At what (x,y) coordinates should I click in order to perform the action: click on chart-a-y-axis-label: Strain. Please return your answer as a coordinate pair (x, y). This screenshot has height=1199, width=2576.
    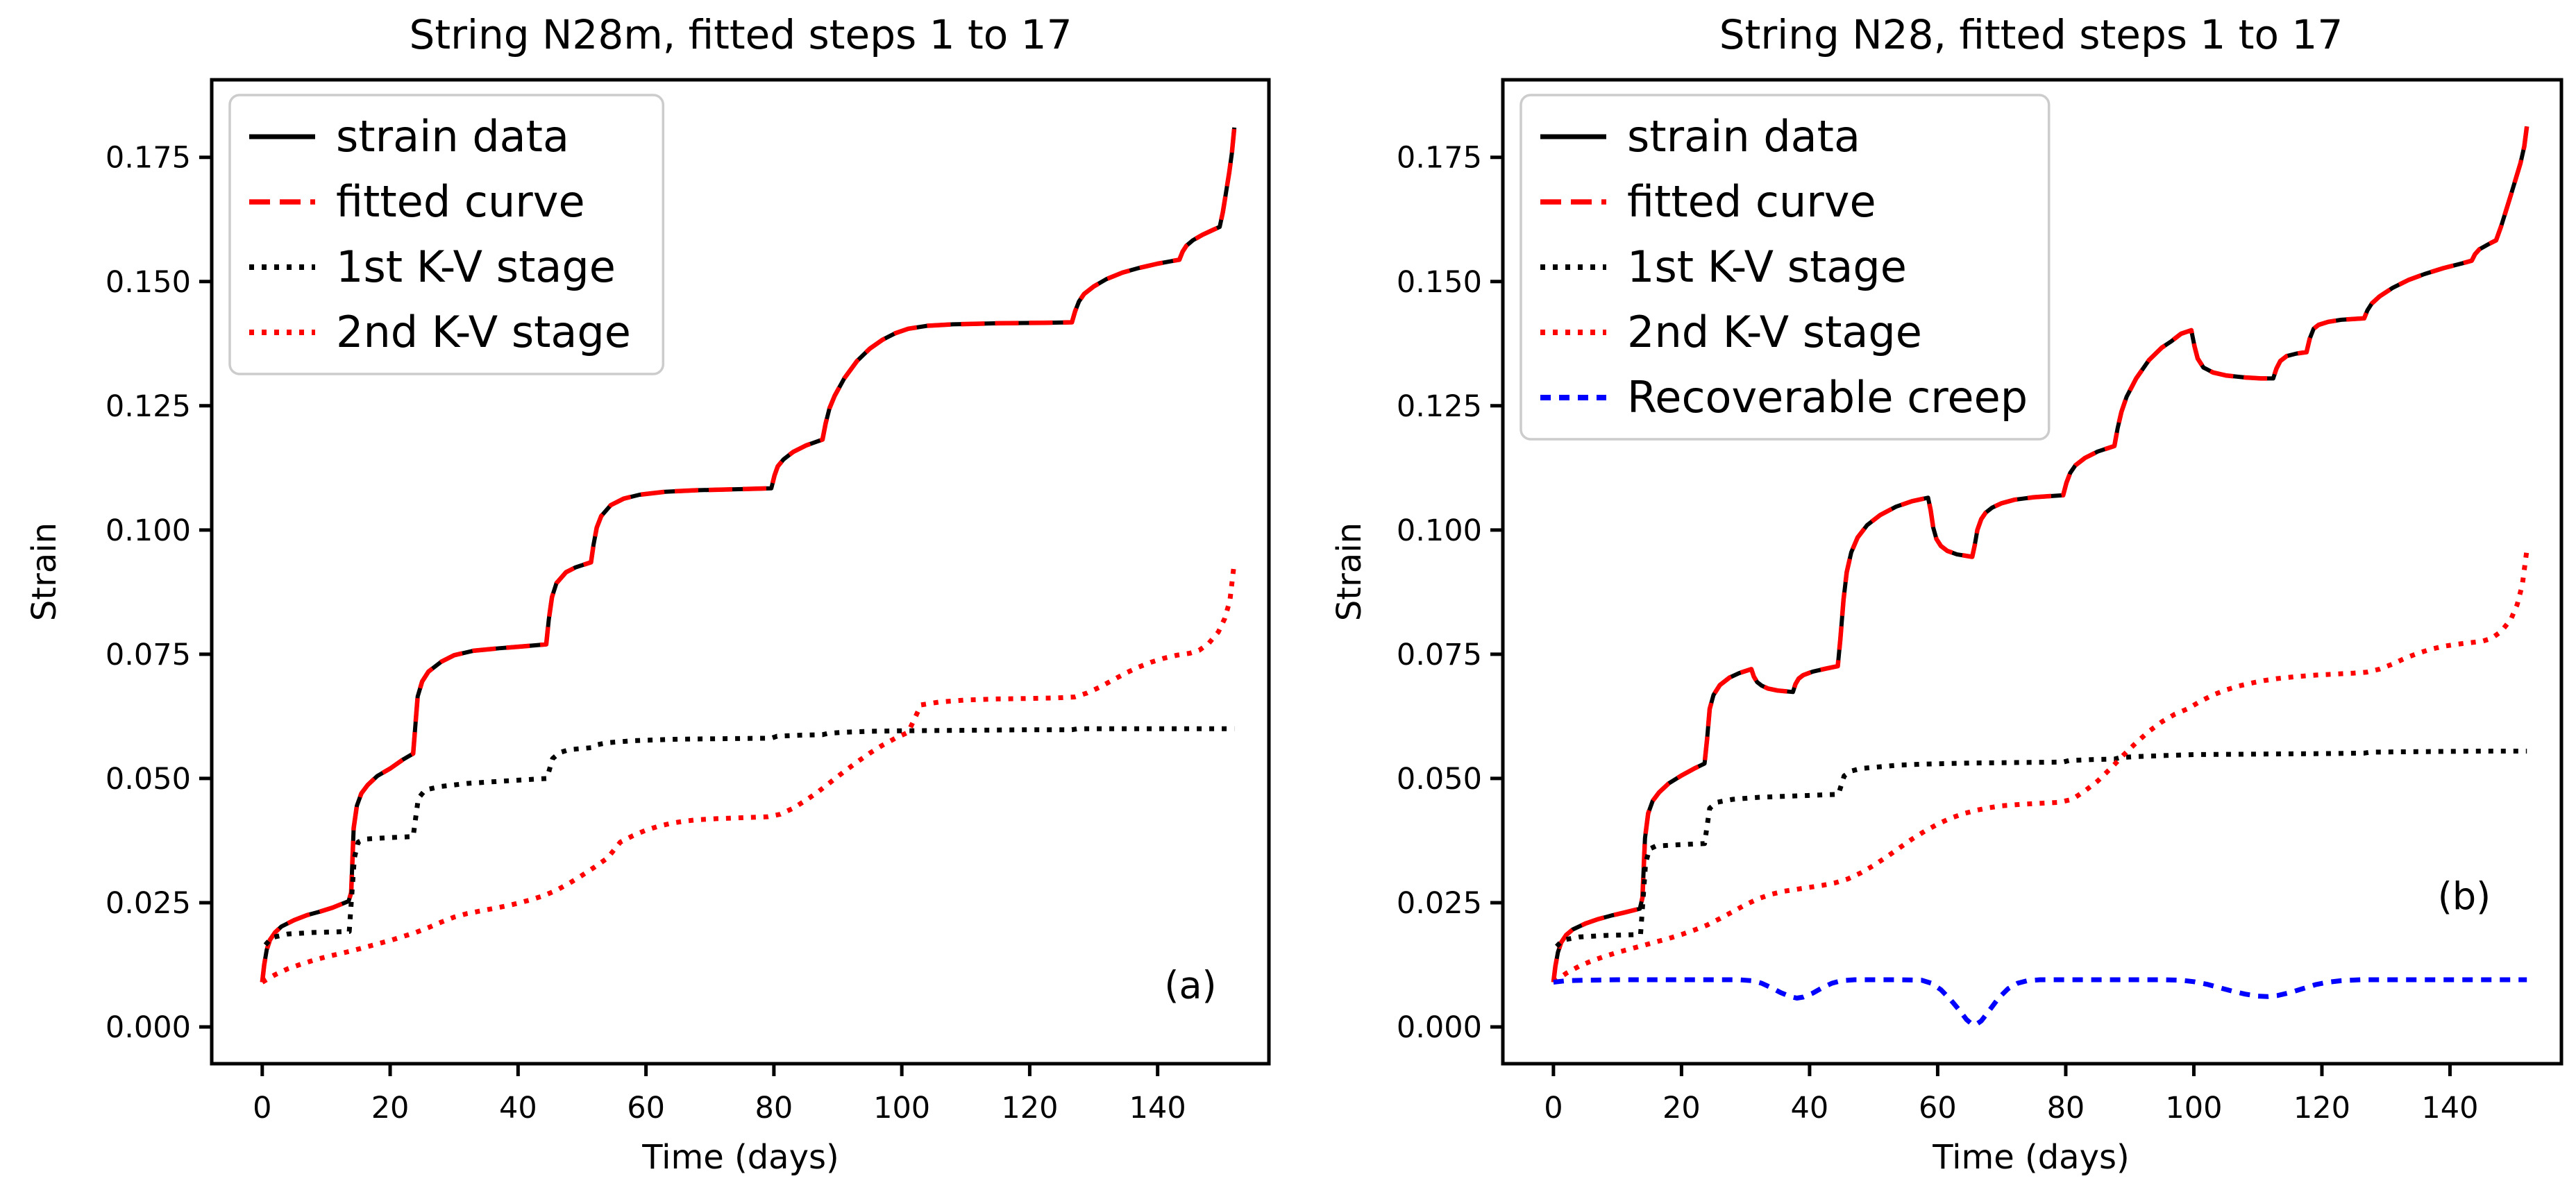
    Looking at the image, I should click on (44, 572).